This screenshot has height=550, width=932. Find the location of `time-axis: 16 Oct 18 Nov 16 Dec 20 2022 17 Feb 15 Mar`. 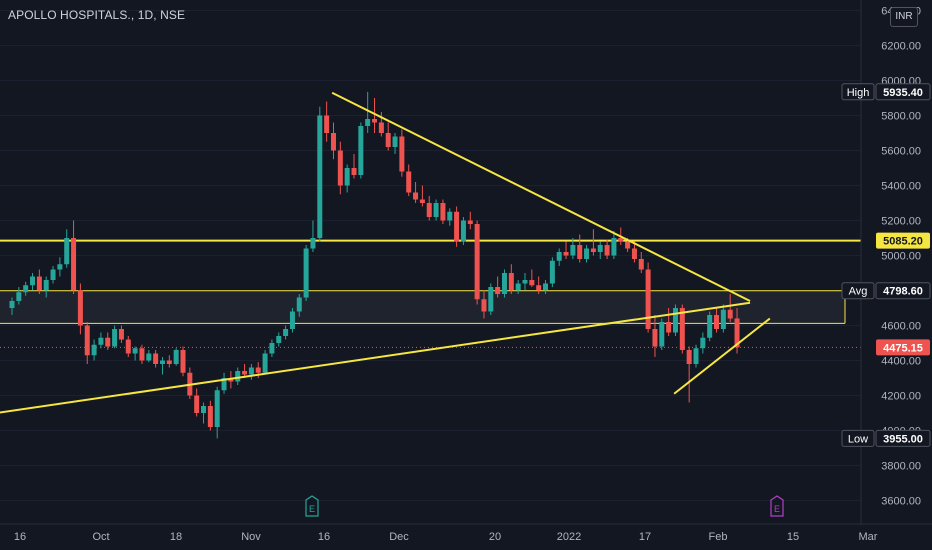

time-axis: 16 Oct 18 Nov 16 Dec 20 2022 17 Feb 15 Mar is located at coordinates (446, 537).